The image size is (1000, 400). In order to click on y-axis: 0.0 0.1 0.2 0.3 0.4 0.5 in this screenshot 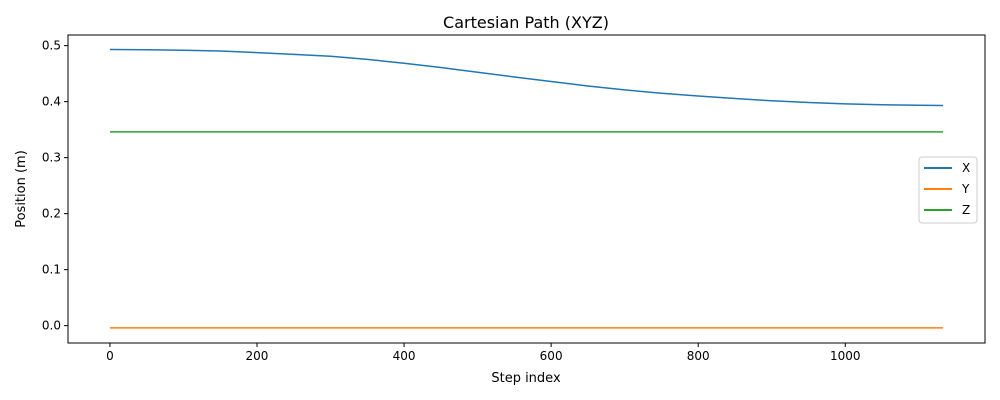, I will do `click(55, 186)`.